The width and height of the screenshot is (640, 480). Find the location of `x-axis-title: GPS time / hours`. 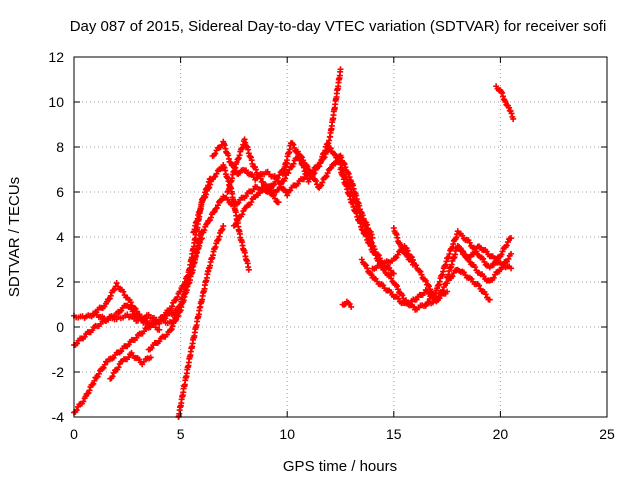

x-axis-title: GPS time / hours is located at coordinates (340, 466).